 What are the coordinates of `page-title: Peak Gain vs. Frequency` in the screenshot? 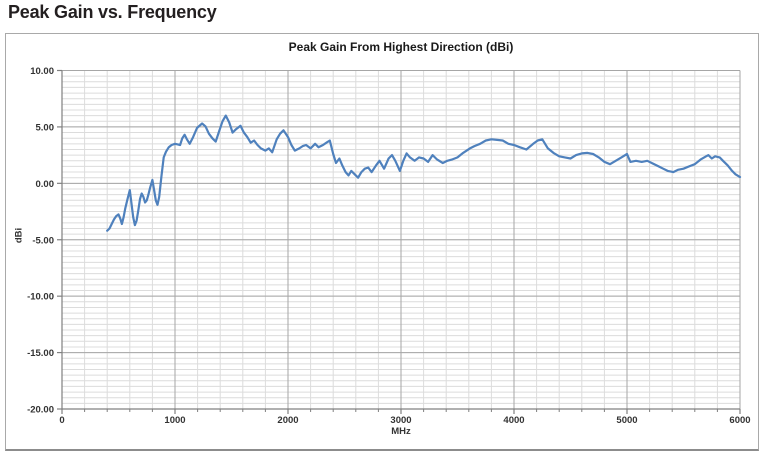 It's located at (112, 12).